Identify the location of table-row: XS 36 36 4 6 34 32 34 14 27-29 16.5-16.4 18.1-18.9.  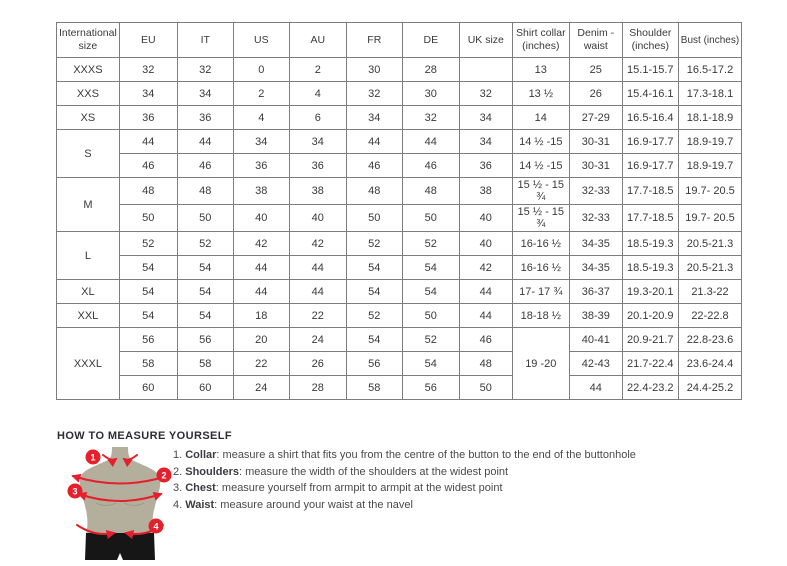
(399, 117).